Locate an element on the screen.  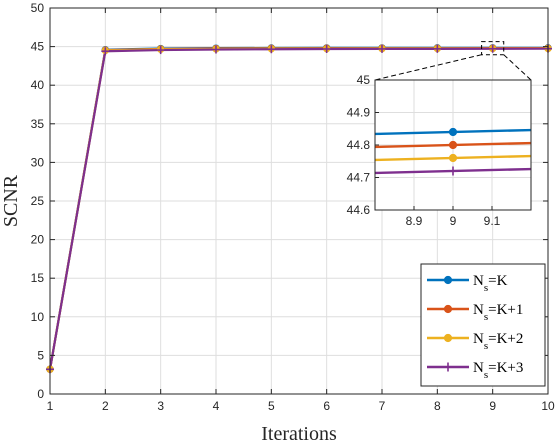
inset-y-tick-label: 44.8 is located at coordinates (359, 145).